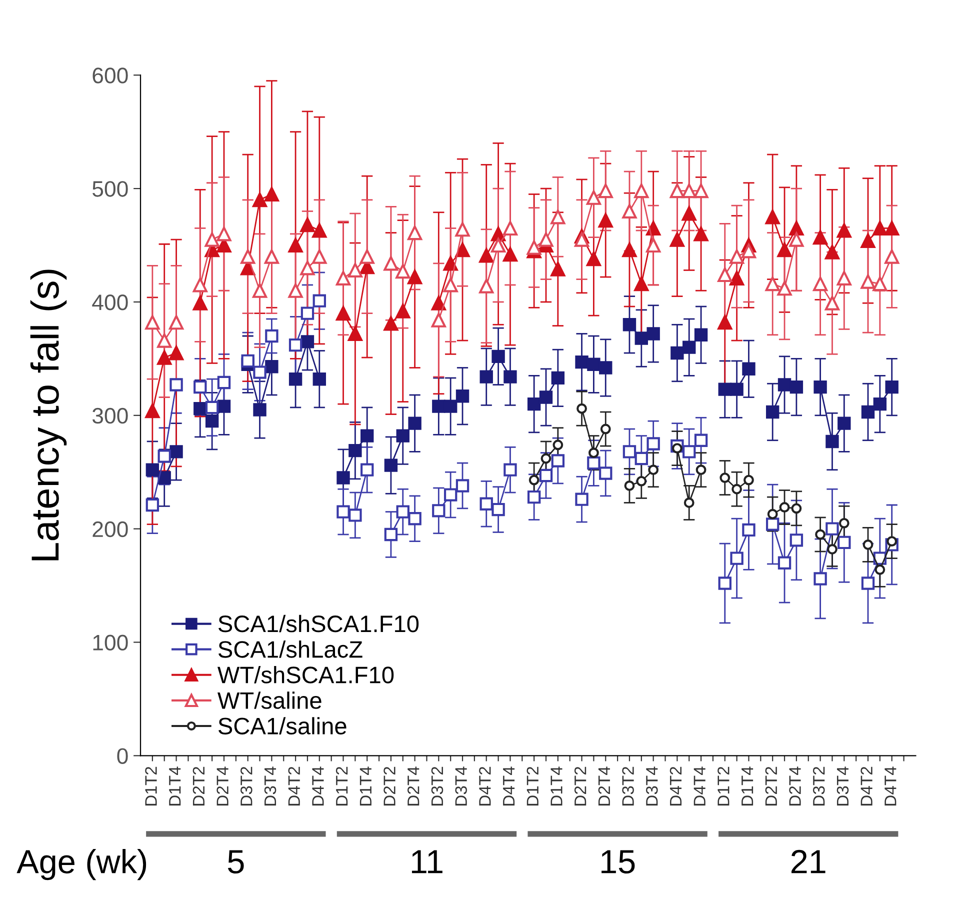 The image size is (969, 905). Describe the element at coordinates (48, 415) in the screenshot. I see `y-axis-title: Latency to fall (s)` at that location.